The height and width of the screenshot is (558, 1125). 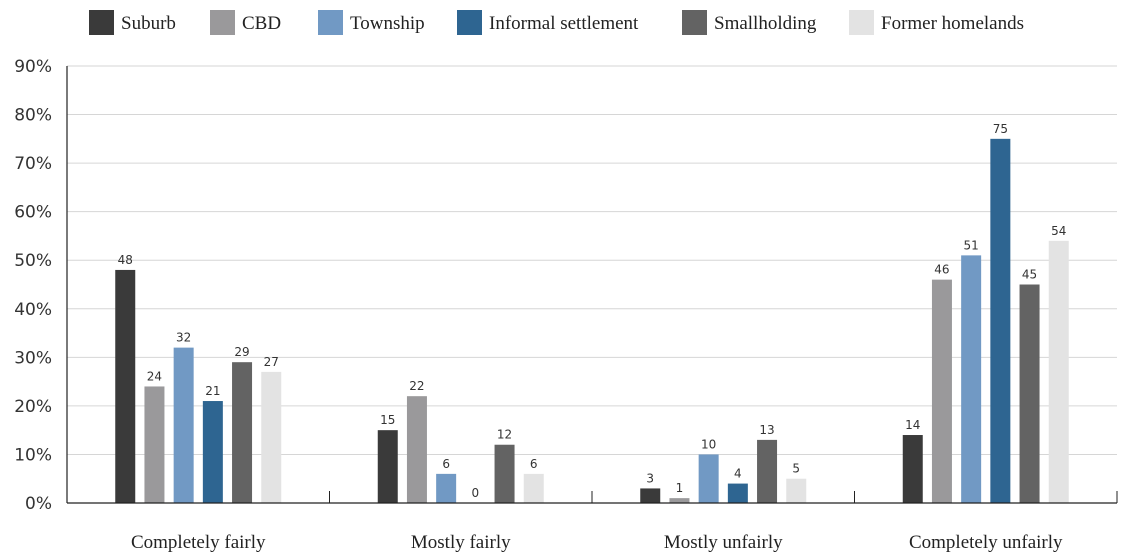 What do you see at coordinates (154, 376) in the screenshot?
I see `value-label-cbd-completely-fairly: 24` at bounding box center [154, 376].